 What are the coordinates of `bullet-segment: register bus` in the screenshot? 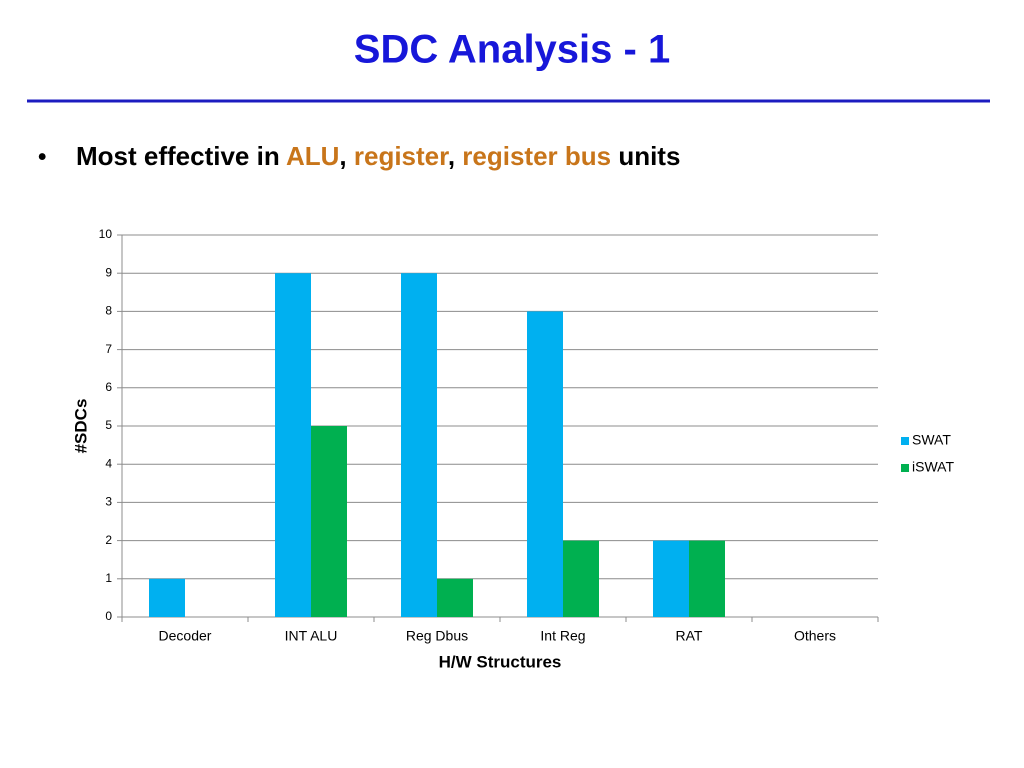 It's located at (536, 156).